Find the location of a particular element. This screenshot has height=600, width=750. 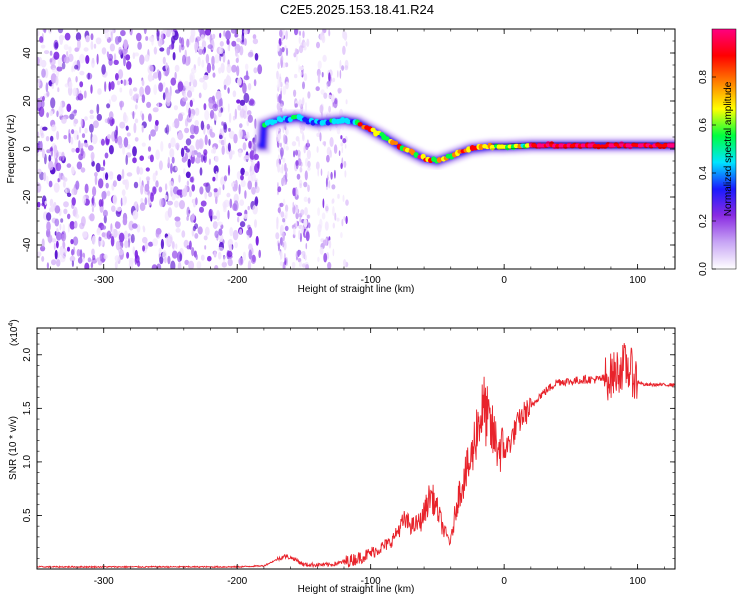

x-tick-label: -300 is located at coordinates (104, 581).